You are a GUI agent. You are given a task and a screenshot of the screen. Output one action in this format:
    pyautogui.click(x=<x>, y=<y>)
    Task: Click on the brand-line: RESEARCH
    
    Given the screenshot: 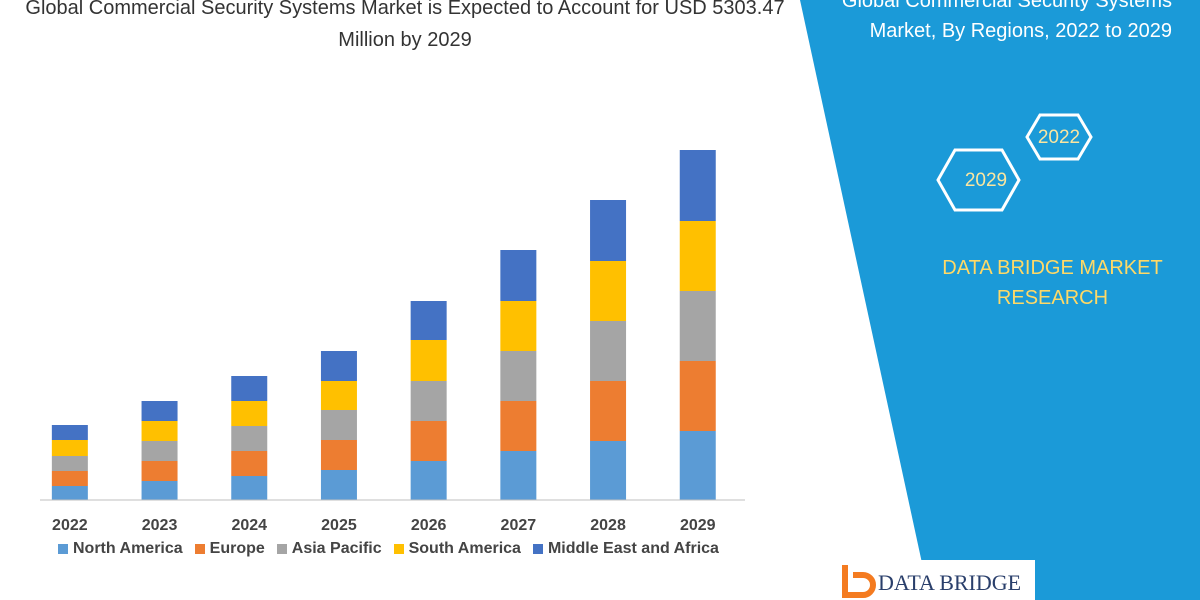 What is the action you would take?
    pyautogui.click(x=1052, y=298)
    